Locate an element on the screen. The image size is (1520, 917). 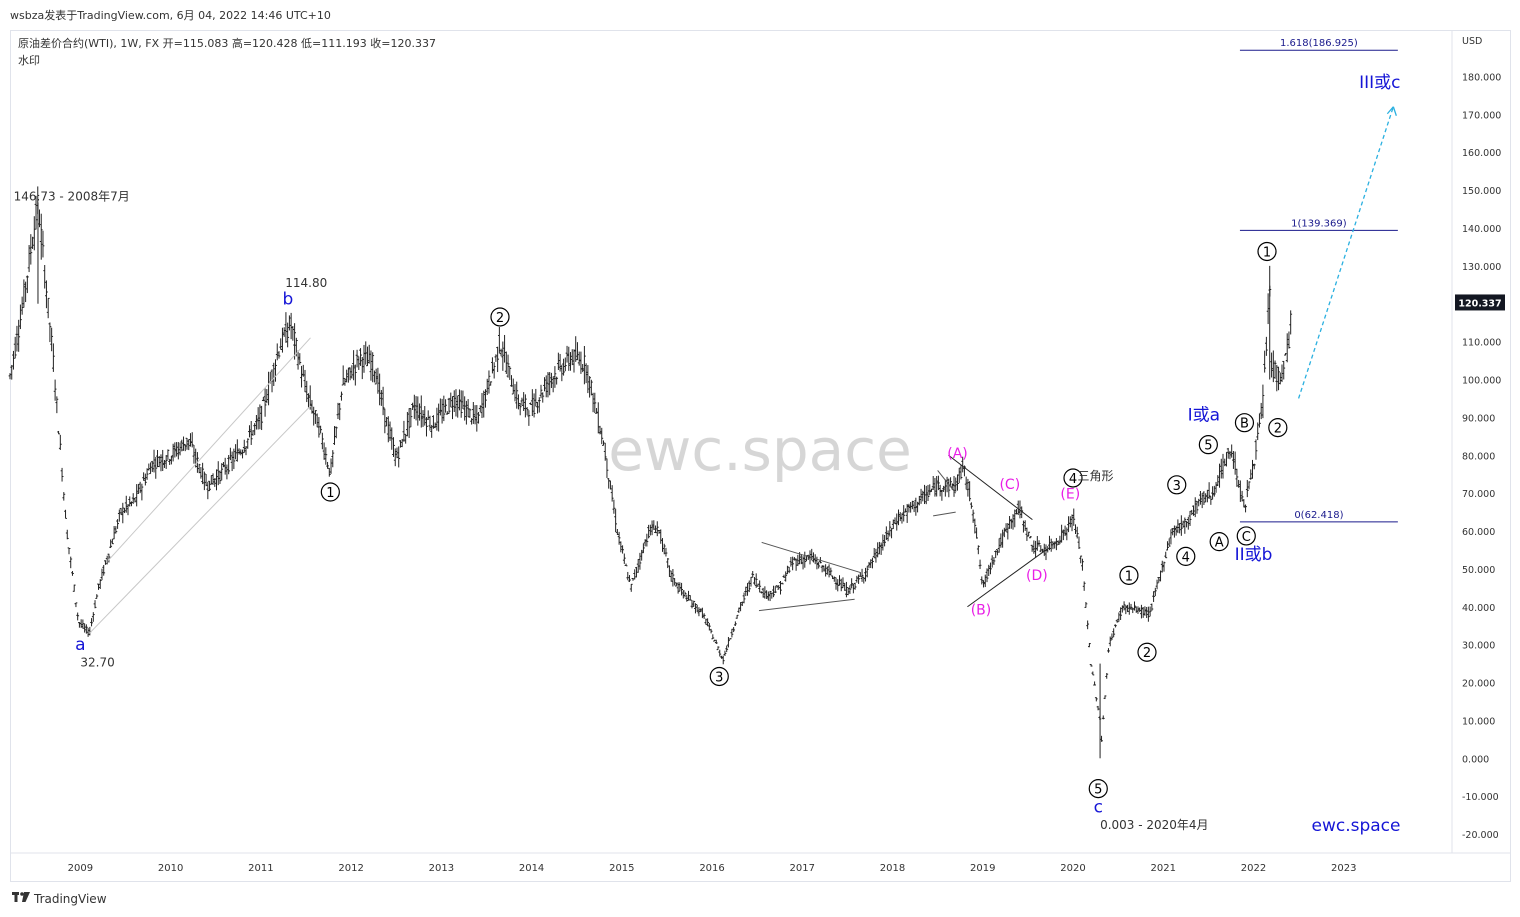
y-tick-label: 170.000 is located at coordinates (1481, 115).